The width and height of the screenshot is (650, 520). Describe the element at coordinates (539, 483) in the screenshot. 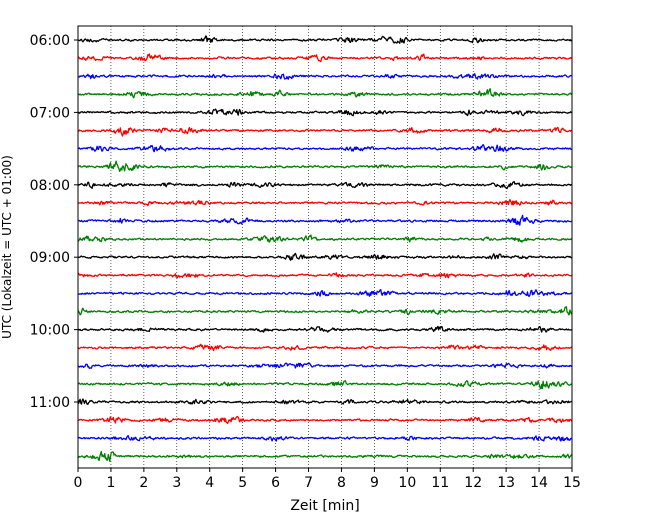

I see `x-tick-label-14: 14` at that location.